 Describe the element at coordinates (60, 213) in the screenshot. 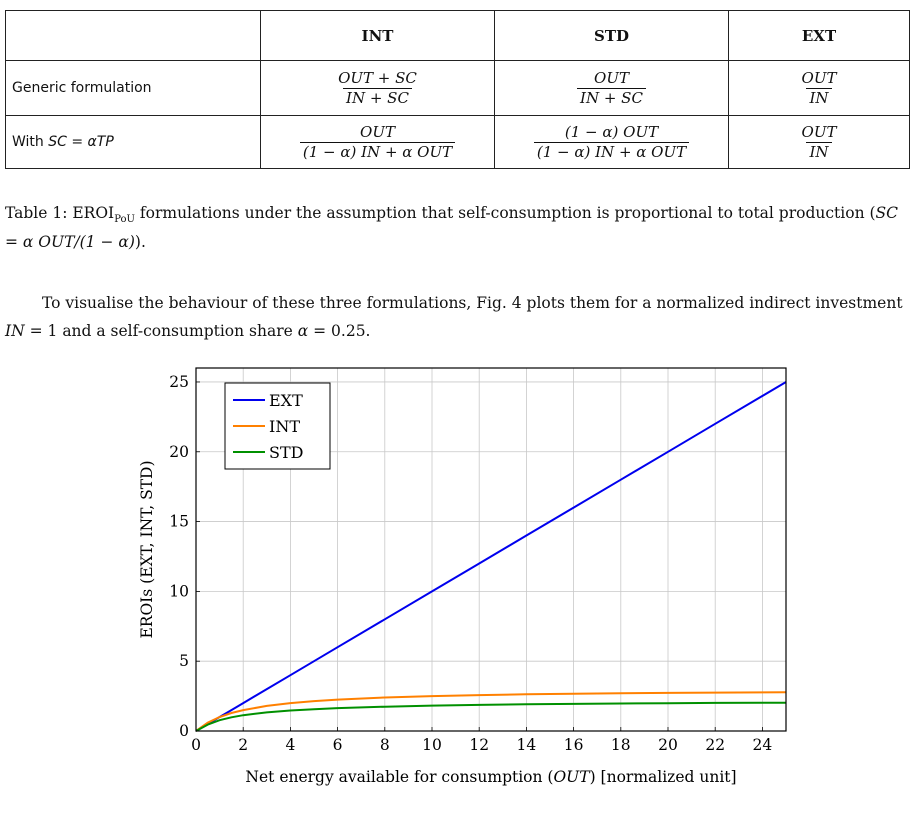

I see `caption-prefix: Table 1: EROI` at that location.